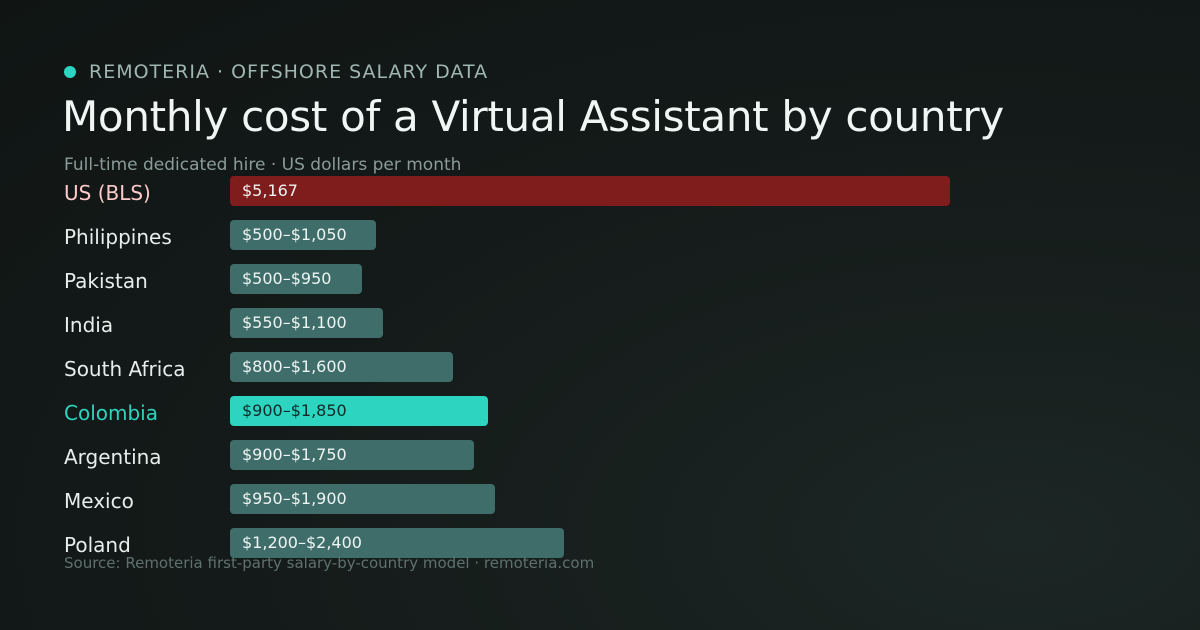  What do you see at coordinates (106, 281) in the screenshot?
I see `category-label: Pakistan` at bounding box center [106, 281].